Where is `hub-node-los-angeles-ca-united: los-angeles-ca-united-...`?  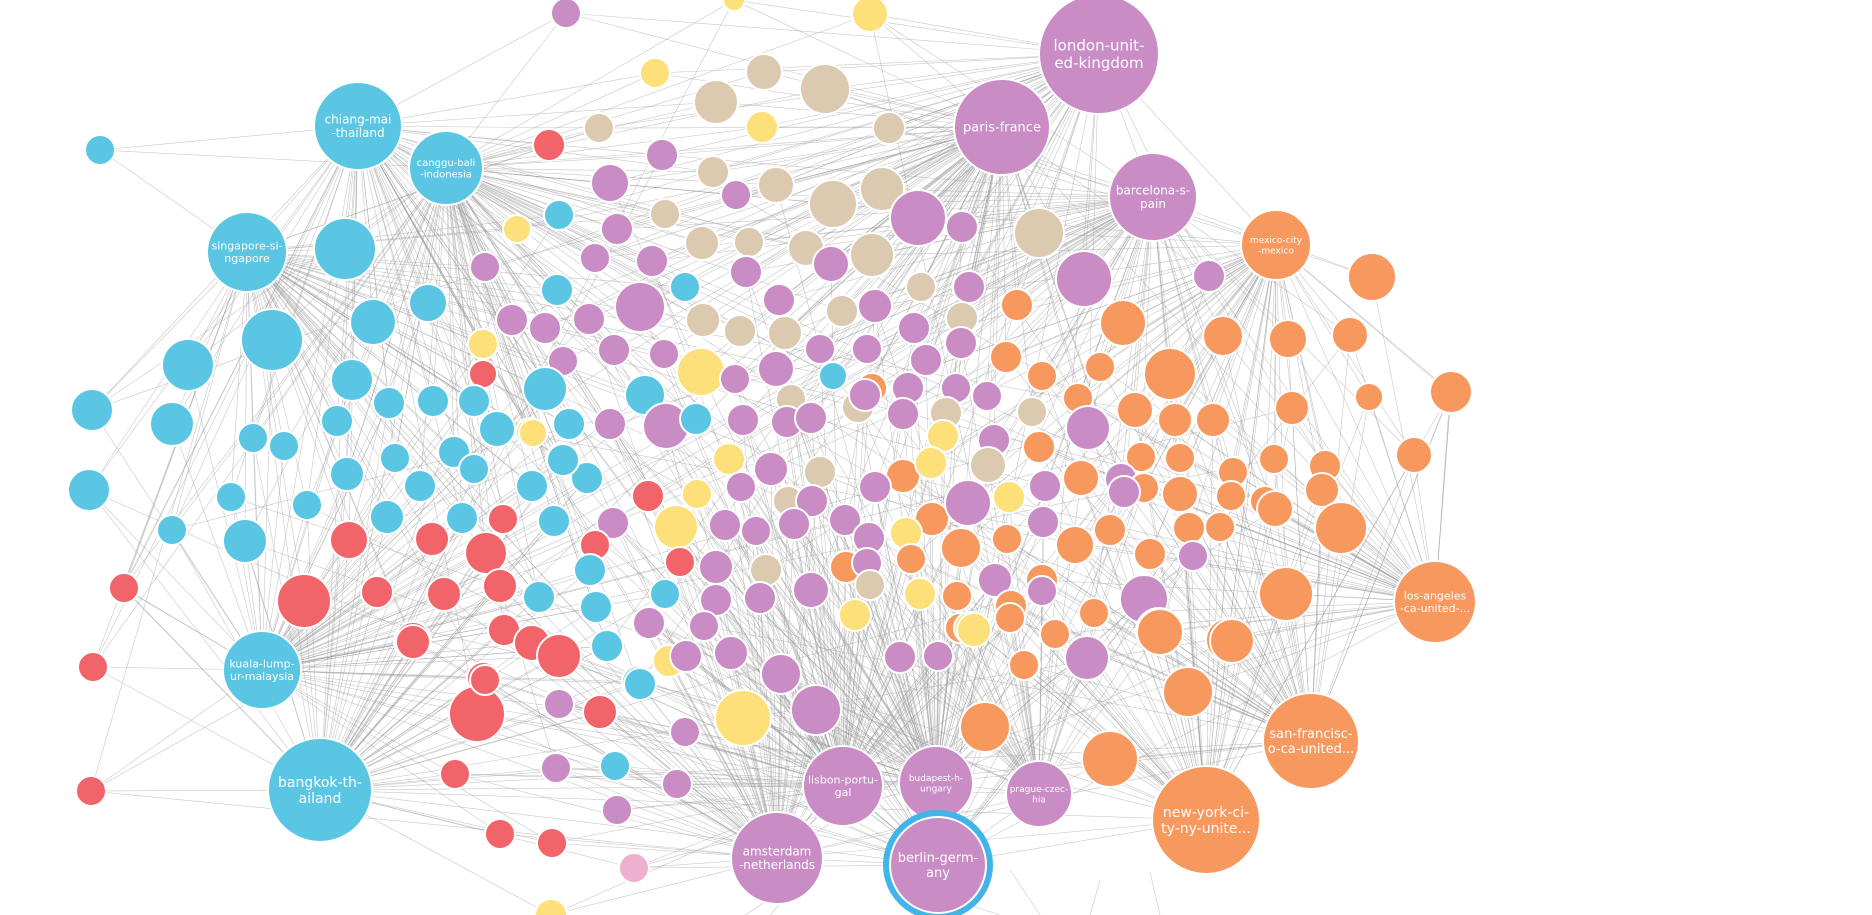
hub-node-los-angeles-ca-united: los-angeles-ca-united-... is located at coordinates (1435, 602).